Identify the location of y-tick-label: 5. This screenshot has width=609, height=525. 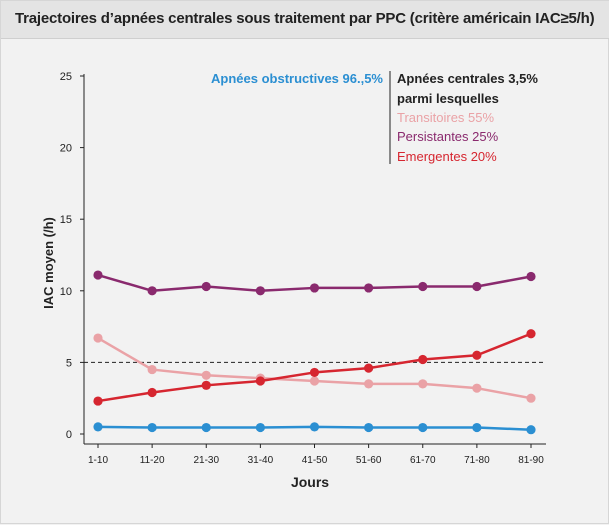
(69, 363).